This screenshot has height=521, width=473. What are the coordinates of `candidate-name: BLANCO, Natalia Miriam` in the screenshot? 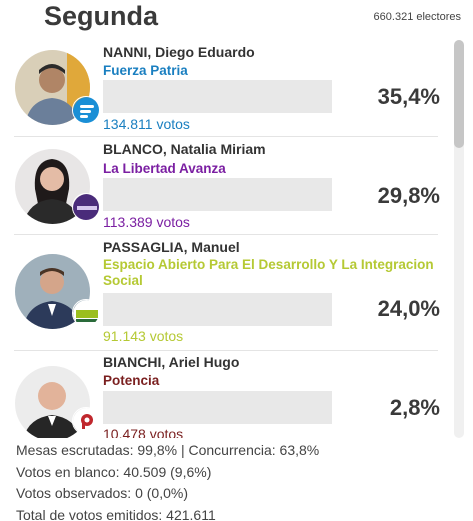 It's located at (184, 149).